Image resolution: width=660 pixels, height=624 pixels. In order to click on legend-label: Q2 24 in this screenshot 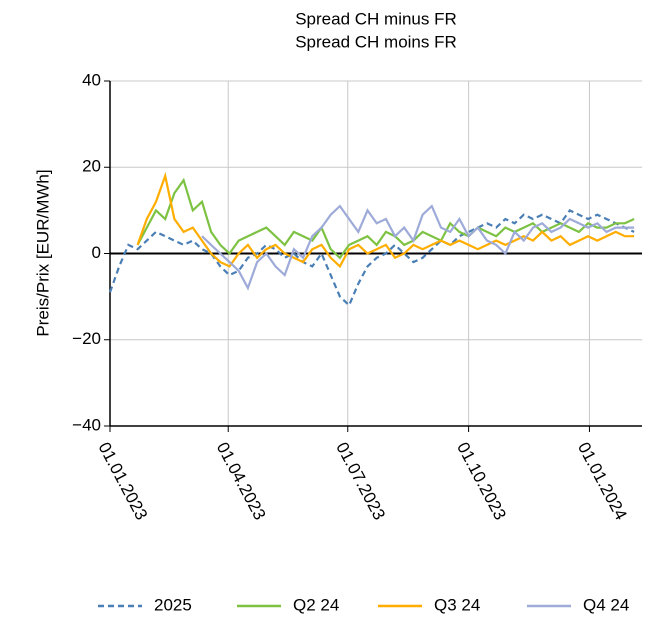, I will do `click(316, 604)`.